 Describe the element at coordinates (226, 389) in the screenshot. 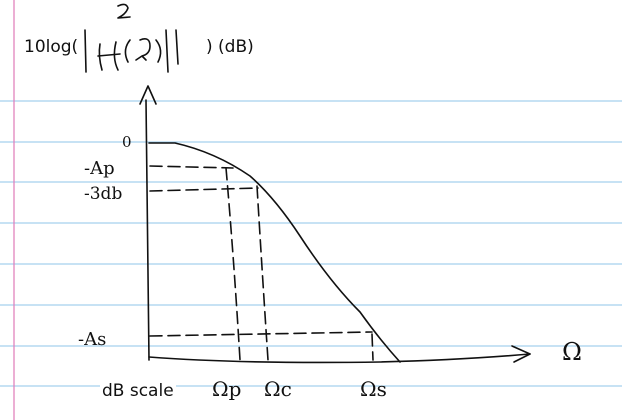

I see `x-tick-label-omega-p: Ωp` at that location.